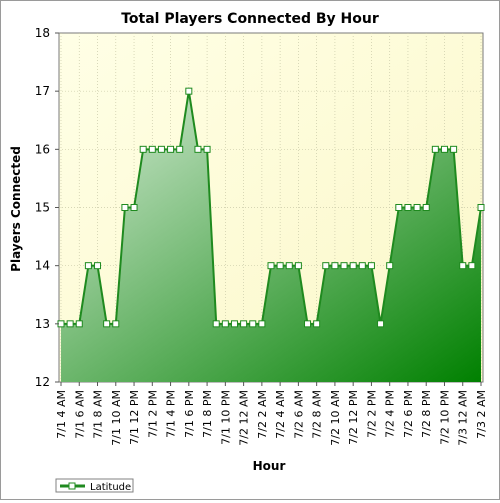  What do you see at coordinates (110, 487) in the screenshot?
I see `legend-label: Latitude` at bounding box center [110, 487].